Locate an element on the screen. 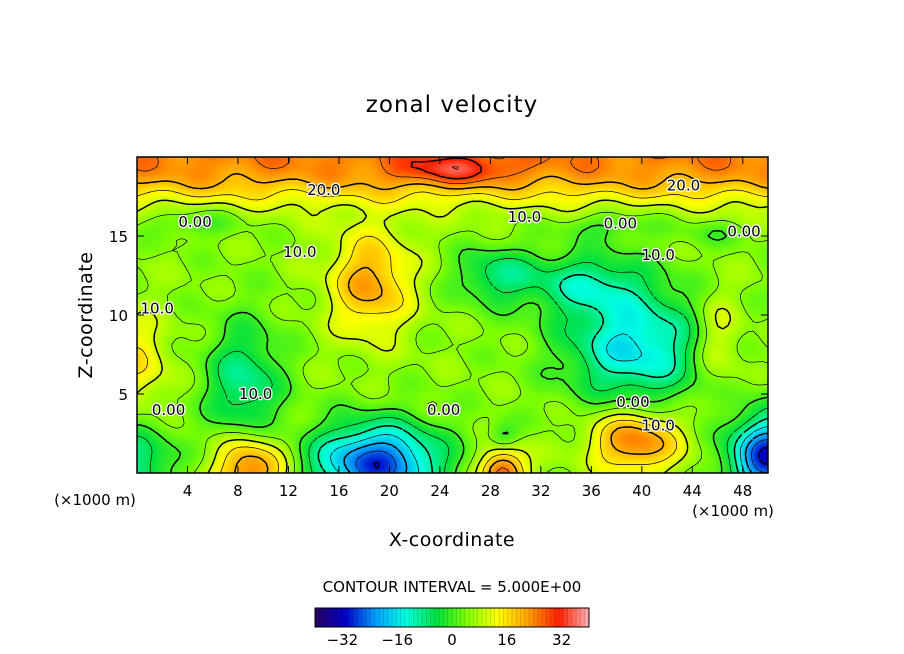 The height and width of the screenshot is (654, 904). x-tick-label: 24 is located at coordinates (439, 491).